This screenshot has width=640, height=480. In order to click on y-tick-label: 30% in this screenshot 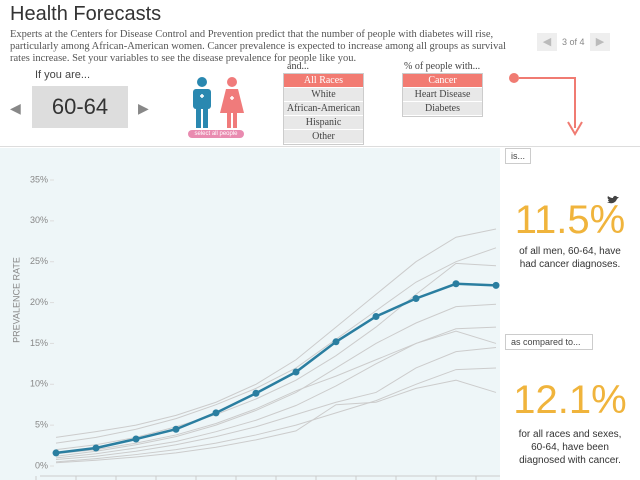, I will do `click(39, 220)`.